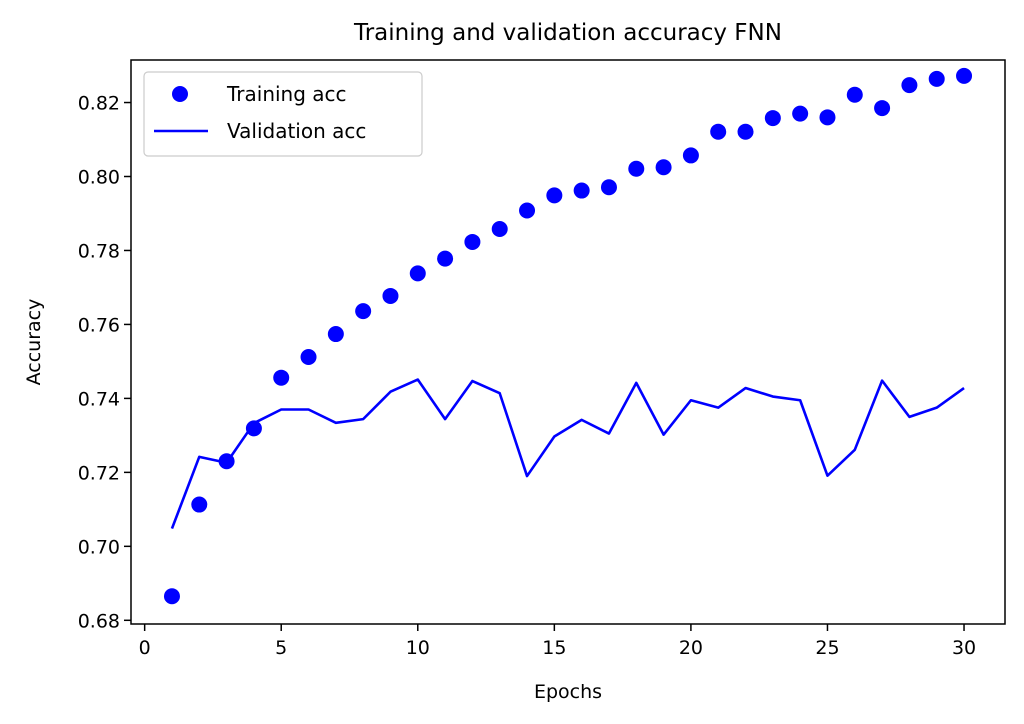 This screenshot has width=1024, height=724. Describe the element at coordinates (964, 648) in the screenshot. I see `x-tick-label: 30` at that location.